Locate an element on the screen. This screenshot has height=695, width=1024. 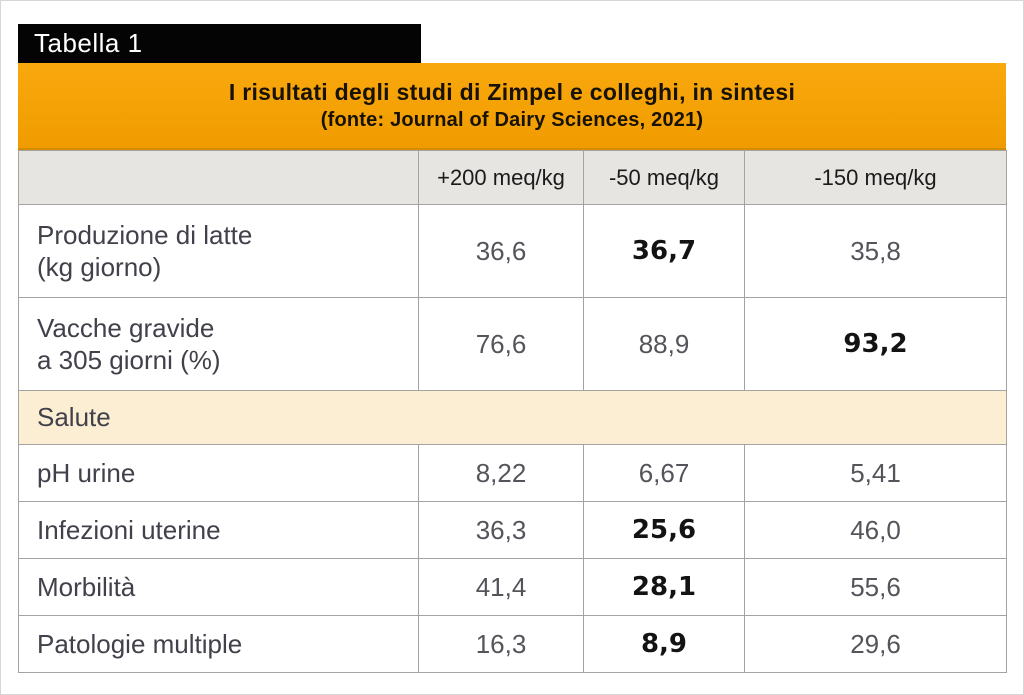
column-header: -50 meq/kg is located at coordinates (664, 177).